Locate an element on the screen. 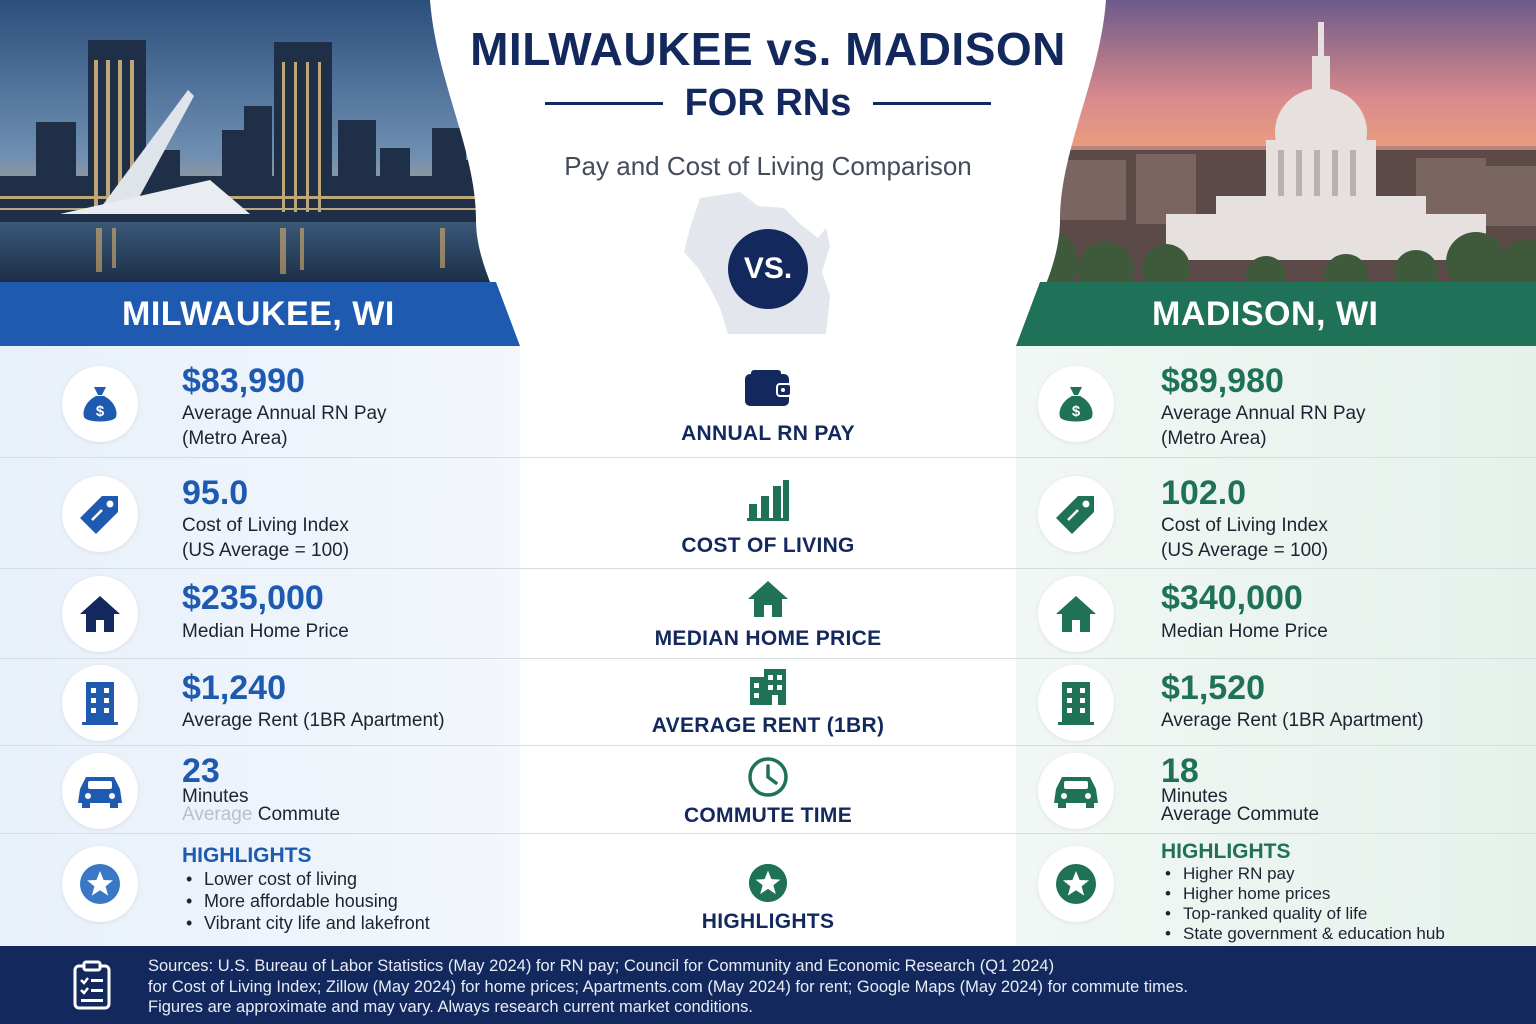  milwaukee-commute-unit: Minutes is located at coordinates (215, 796).